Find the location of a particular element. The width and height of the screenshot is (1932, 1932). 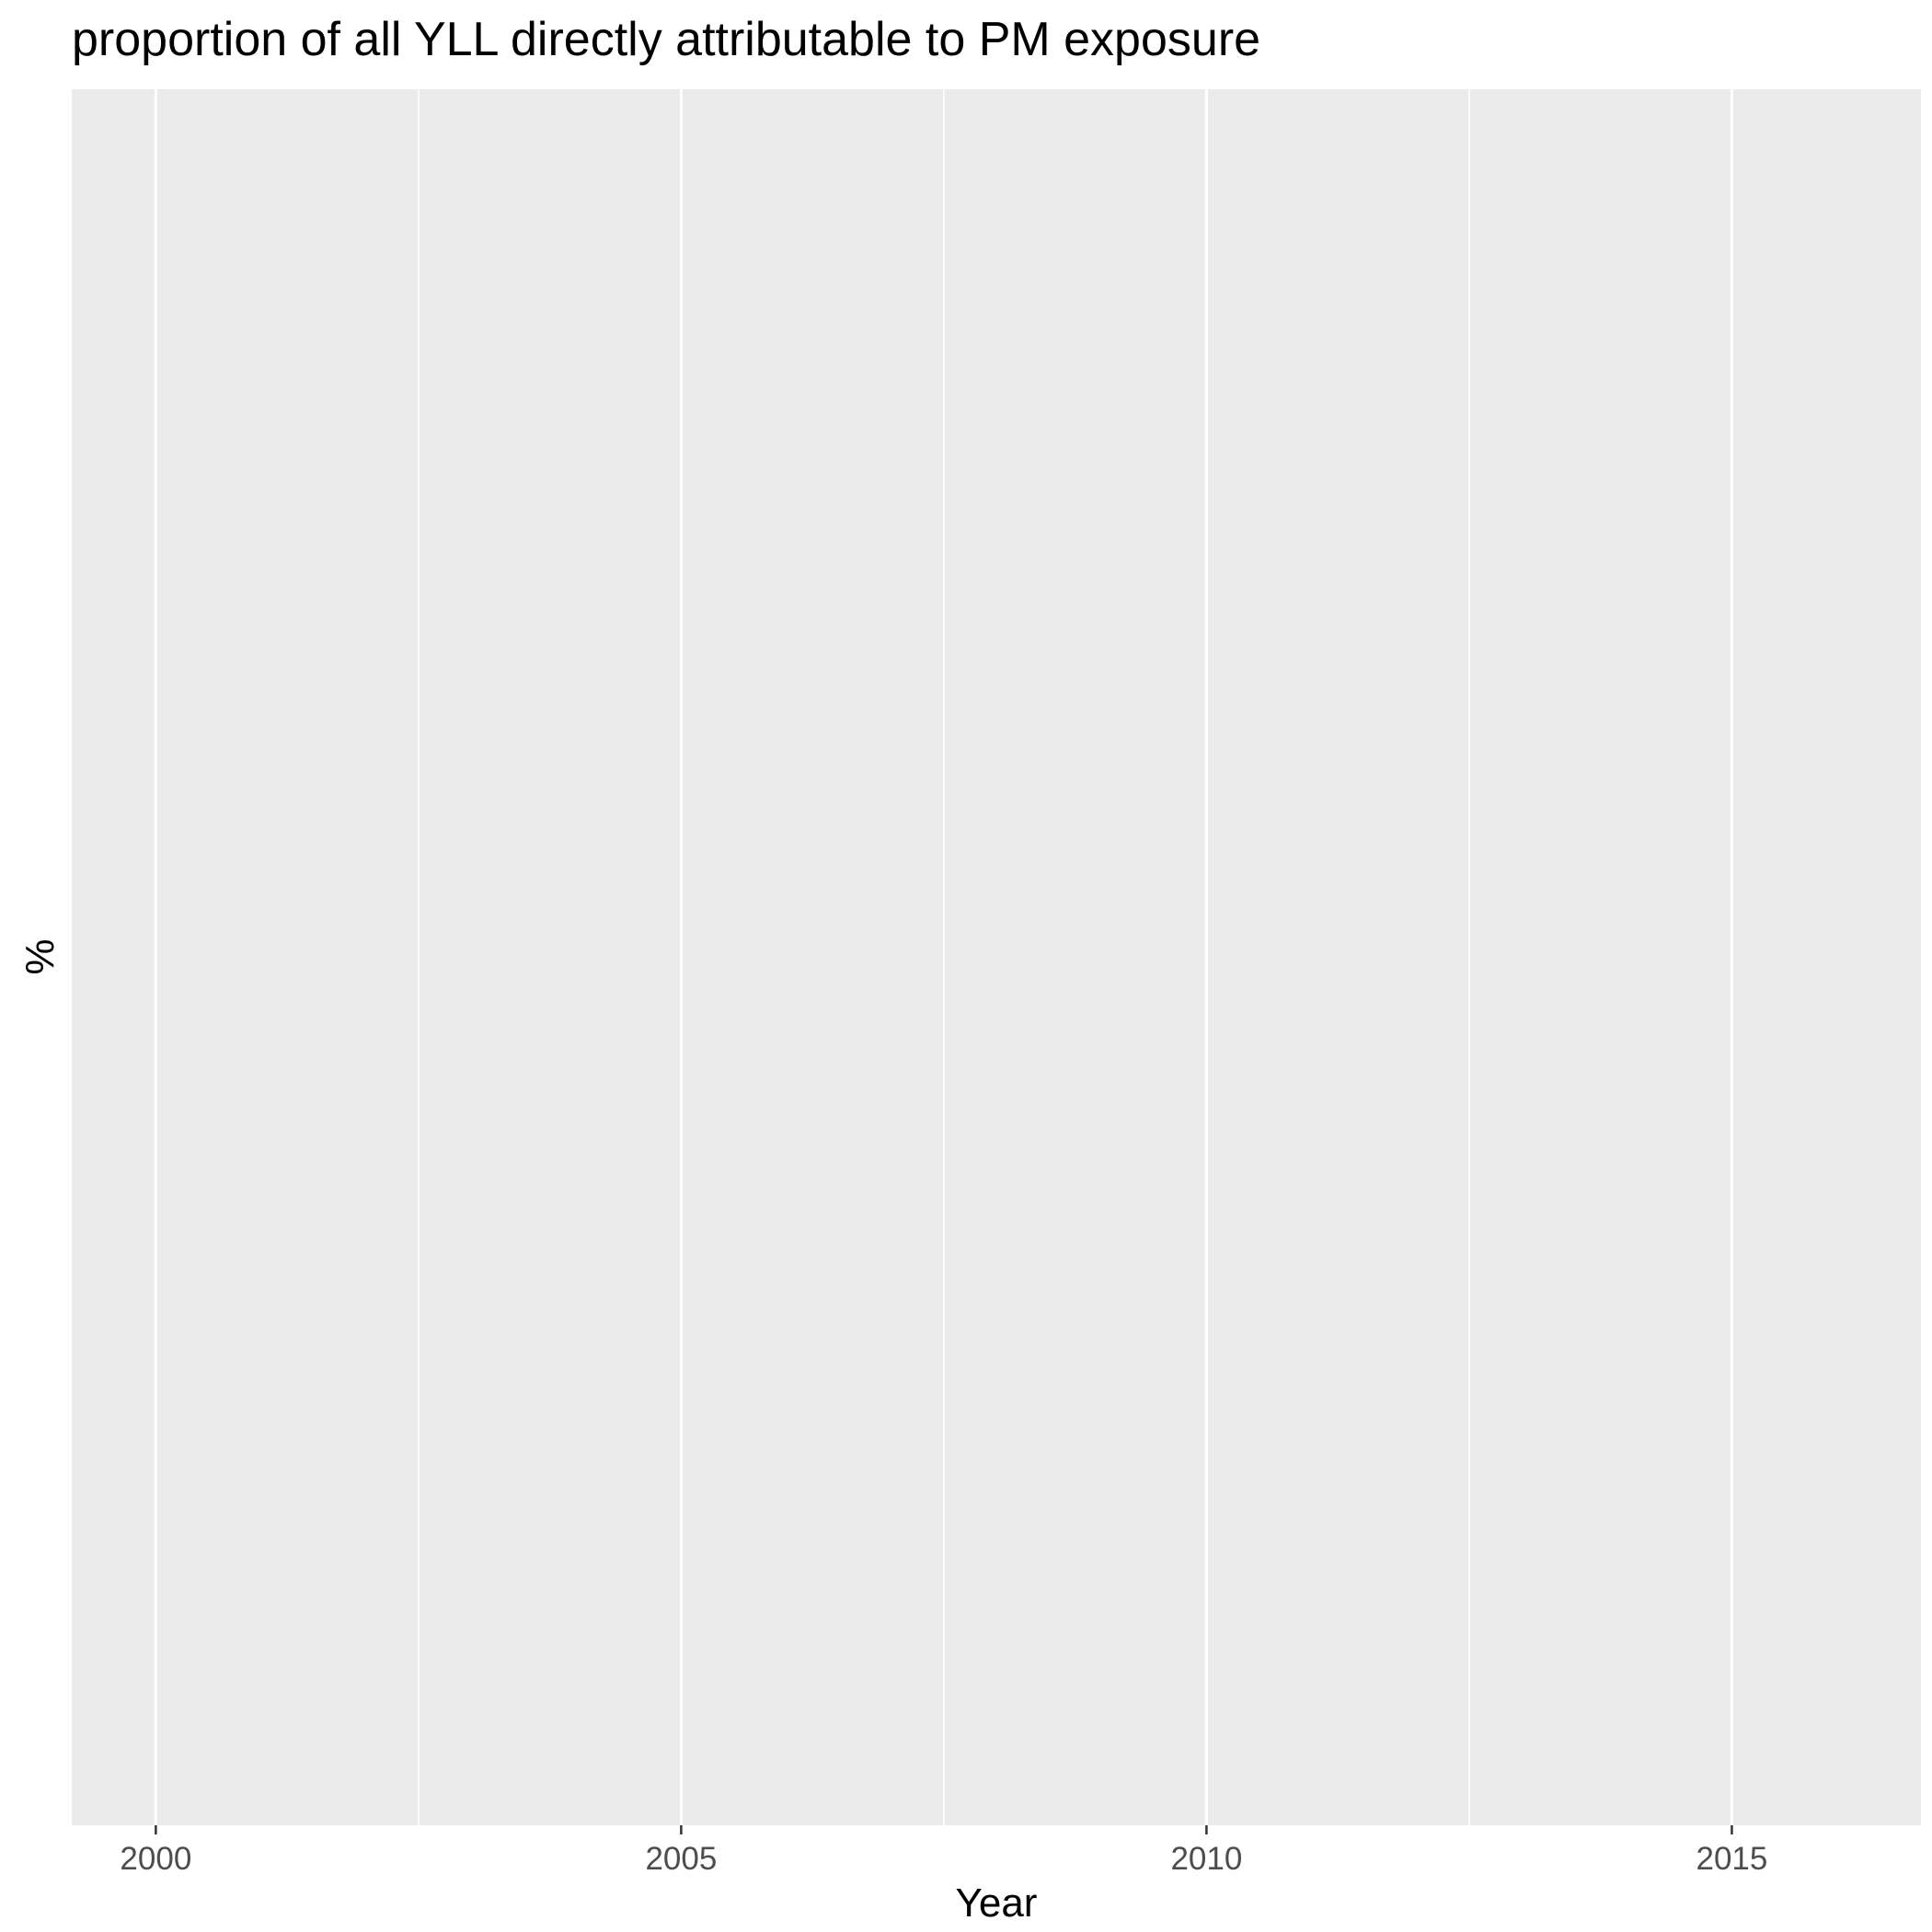

x-axis-ticks is located at coordinates (944, 1829).